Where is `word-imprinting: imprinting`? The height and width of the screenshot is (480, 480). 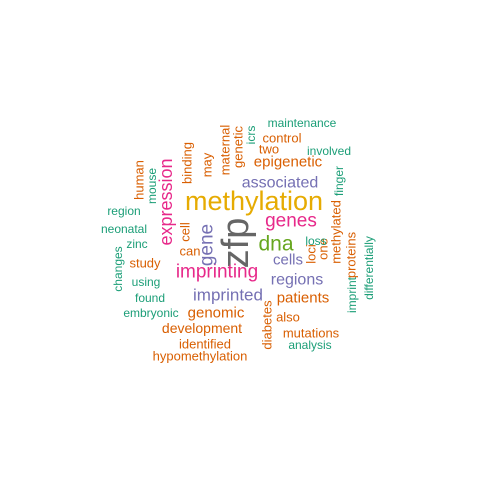 word-imprinting: imprinting is located at coordinates (217, 272).